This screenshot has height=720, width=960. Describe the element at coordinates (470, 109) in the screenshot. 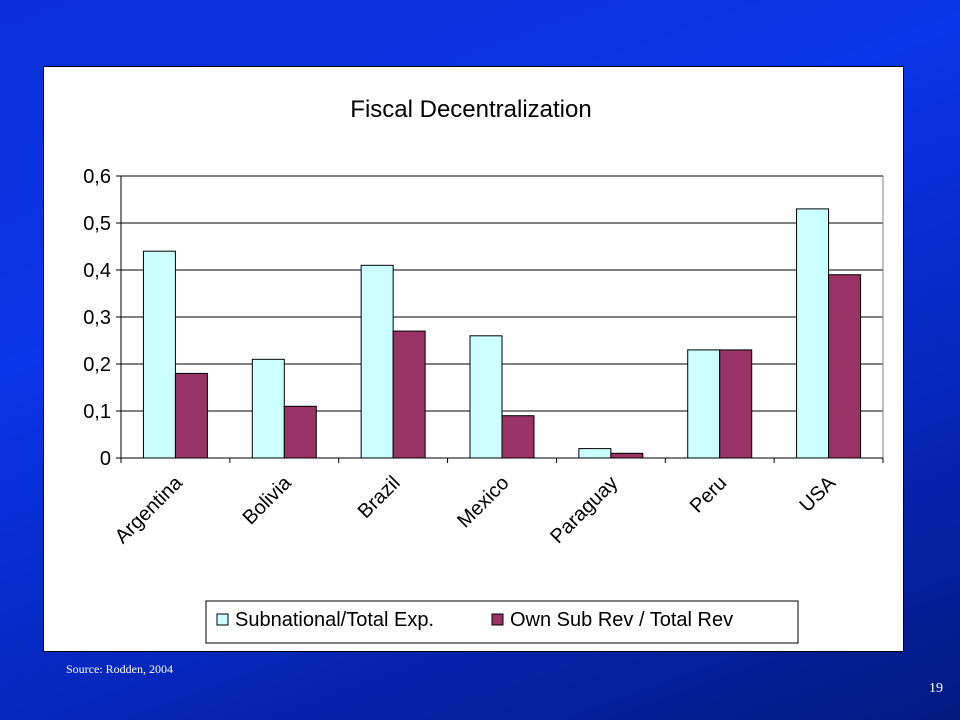

I see `chart-title: Fiscal Decentralization` at that location.